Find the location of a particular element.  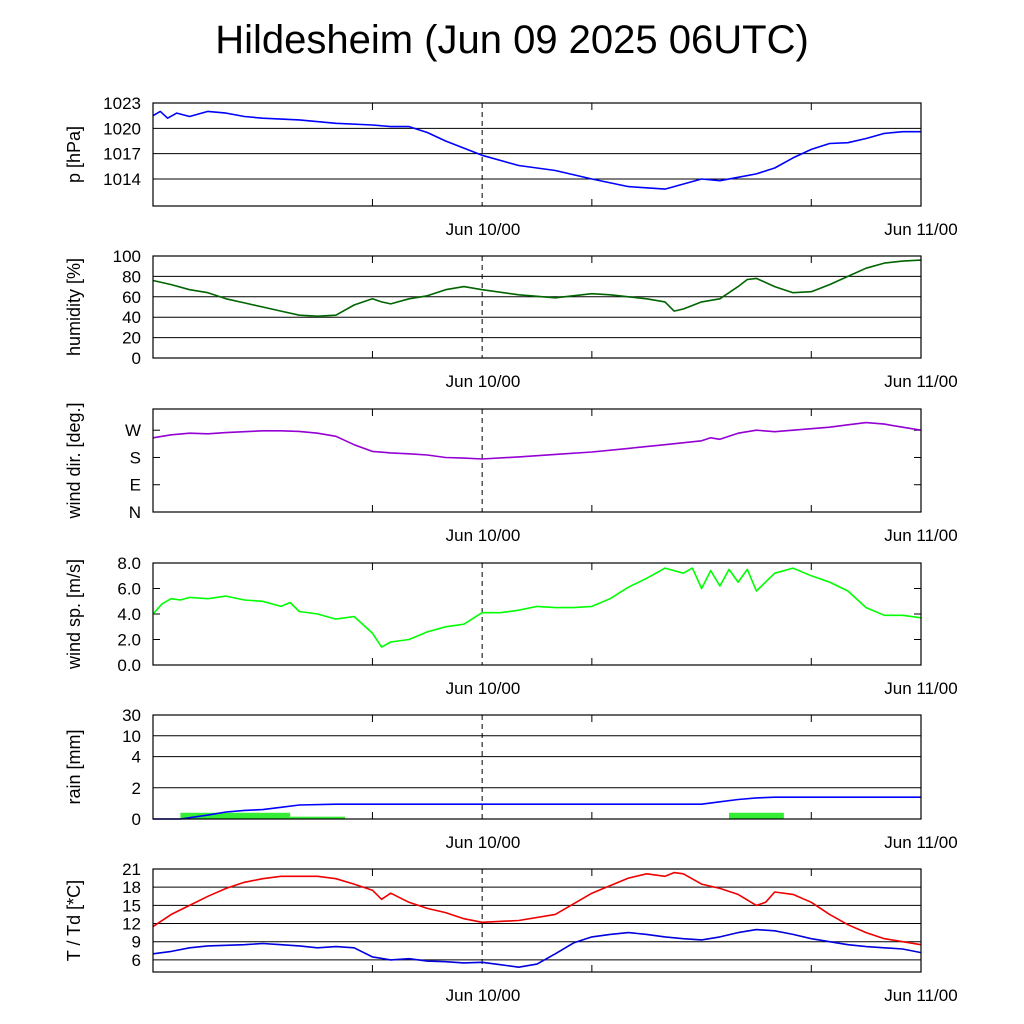

humidity-ytick-label: 0 is located at coordinates (136, 358).